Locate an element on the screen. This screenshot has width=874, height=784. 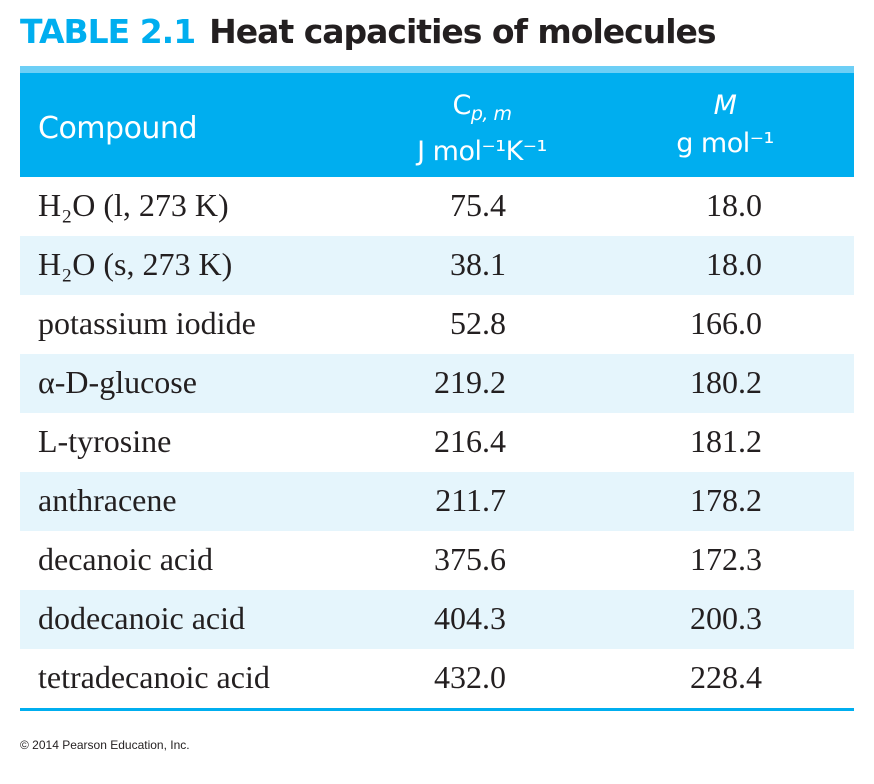
cp-unit: J mol⁻¹K⁻¹ is located at coordinates (482, 151).